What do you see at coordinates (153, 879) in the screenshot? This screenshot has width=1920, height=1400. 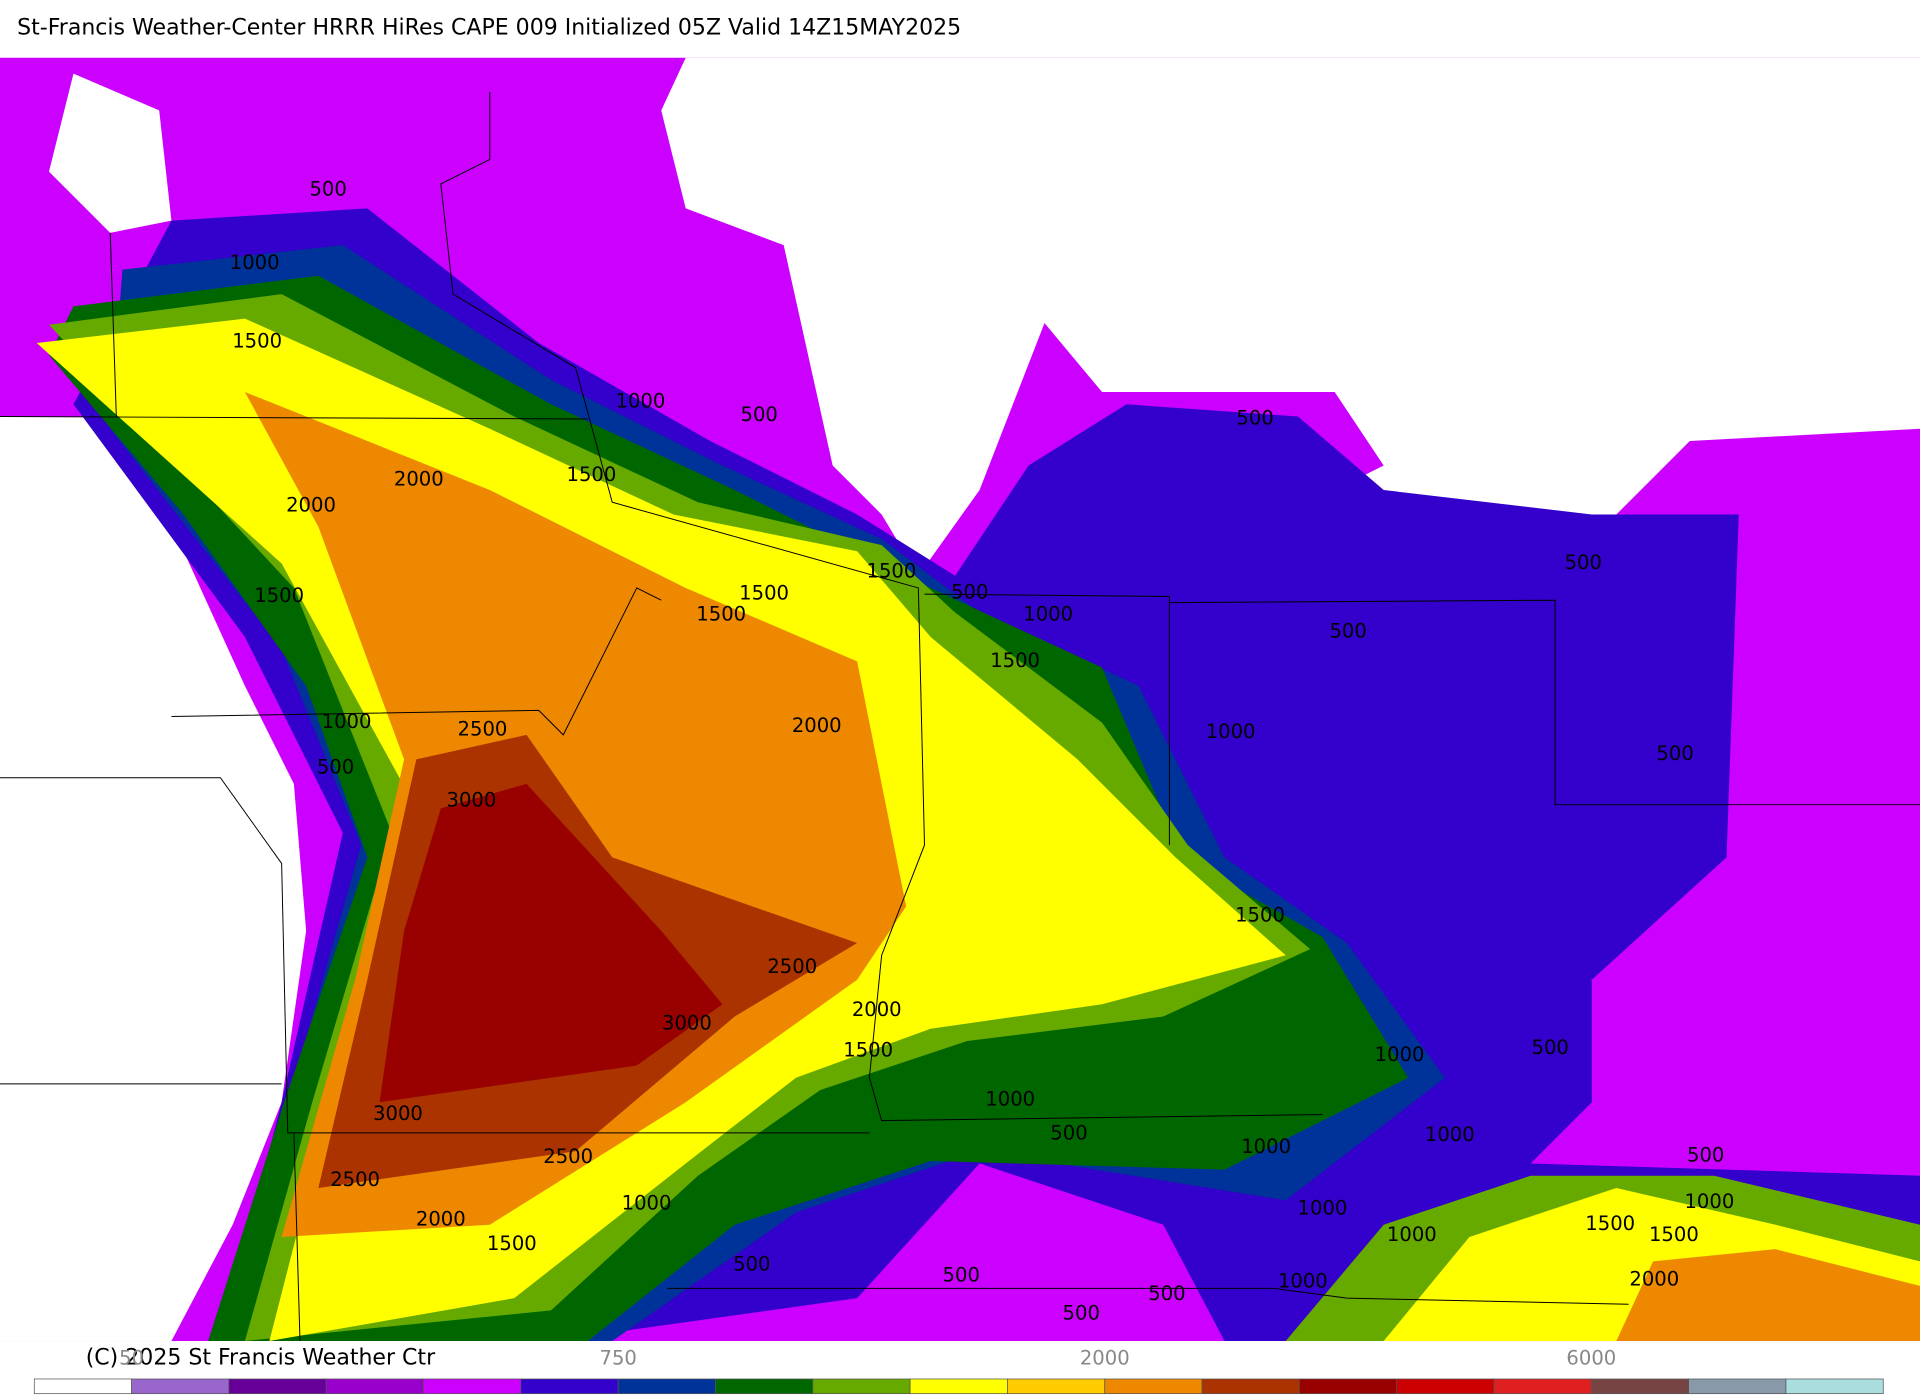 I see `no-cape-west` at bounding box center [153, 879].